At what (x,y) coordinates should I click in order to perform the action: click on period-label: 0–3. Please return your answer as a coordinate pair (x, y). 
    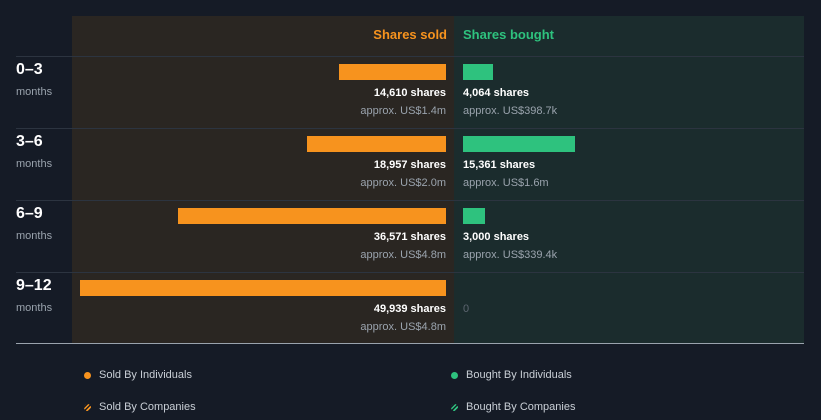
    Looking at the image, I should click on (29, 69).